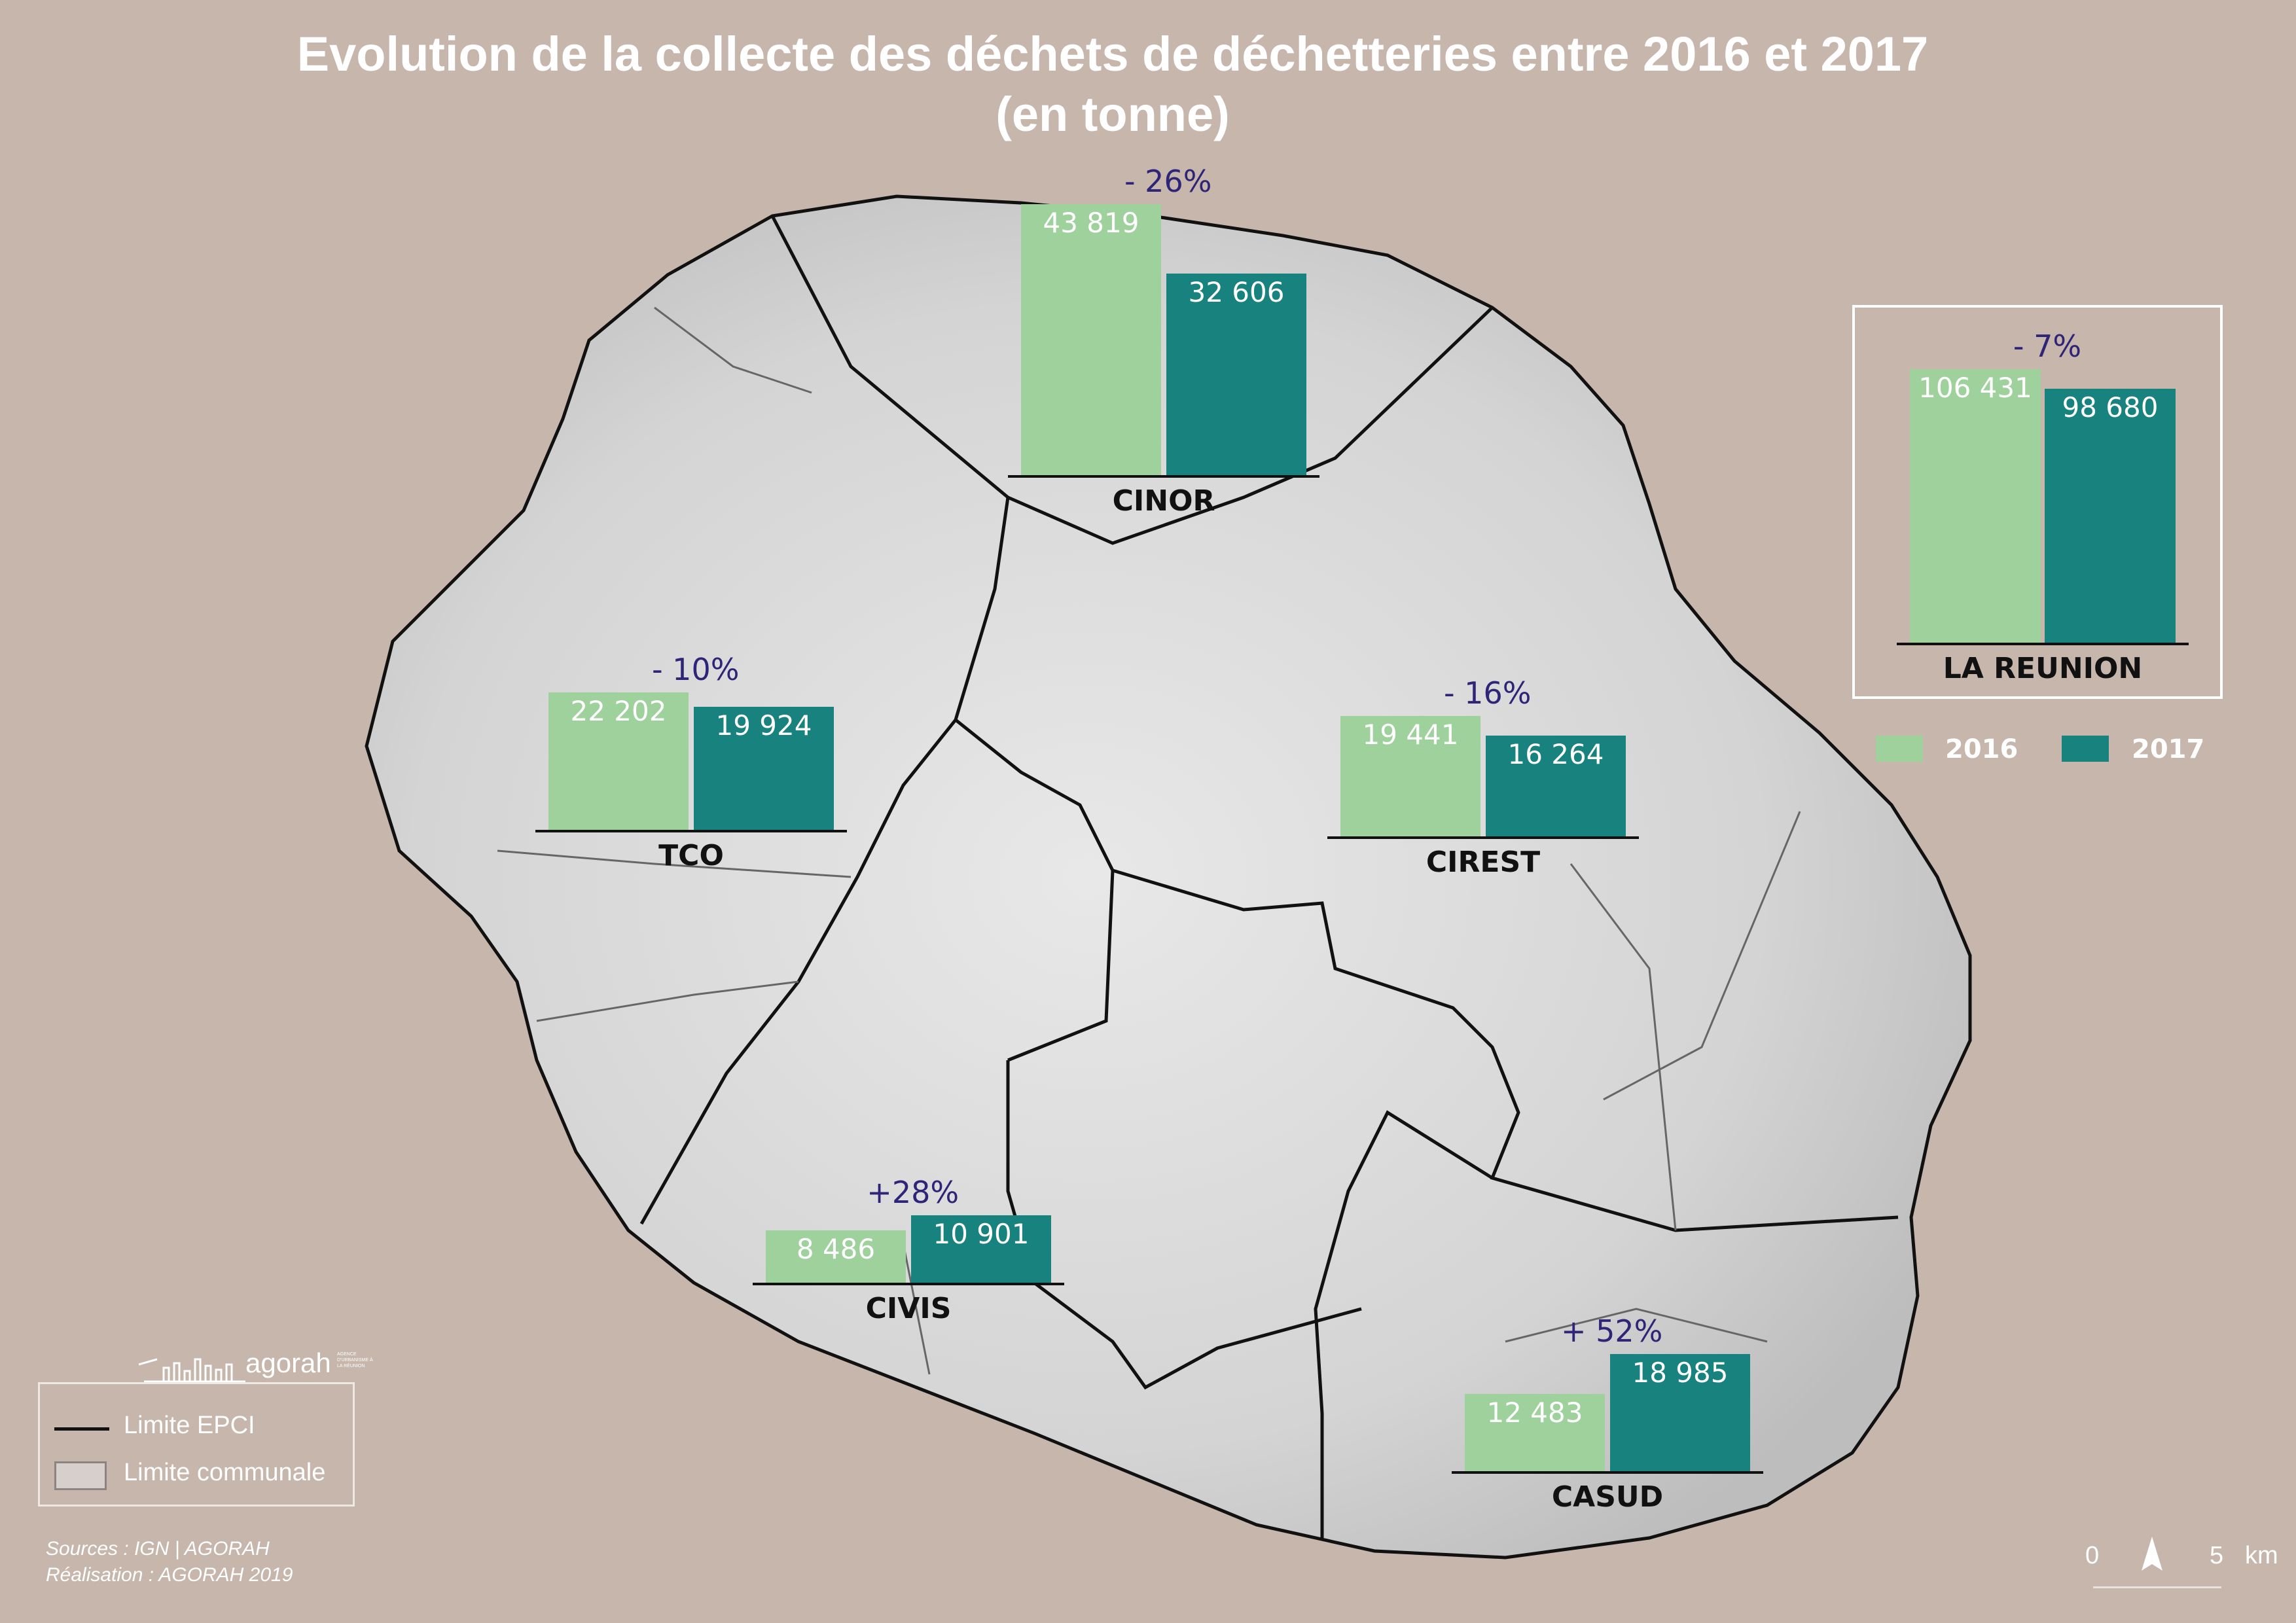  What do you see at coordinates (1236, 292) in the screenshot?
I see `value-cinor-2017: 32 606` at bounding box center [1236, 292].